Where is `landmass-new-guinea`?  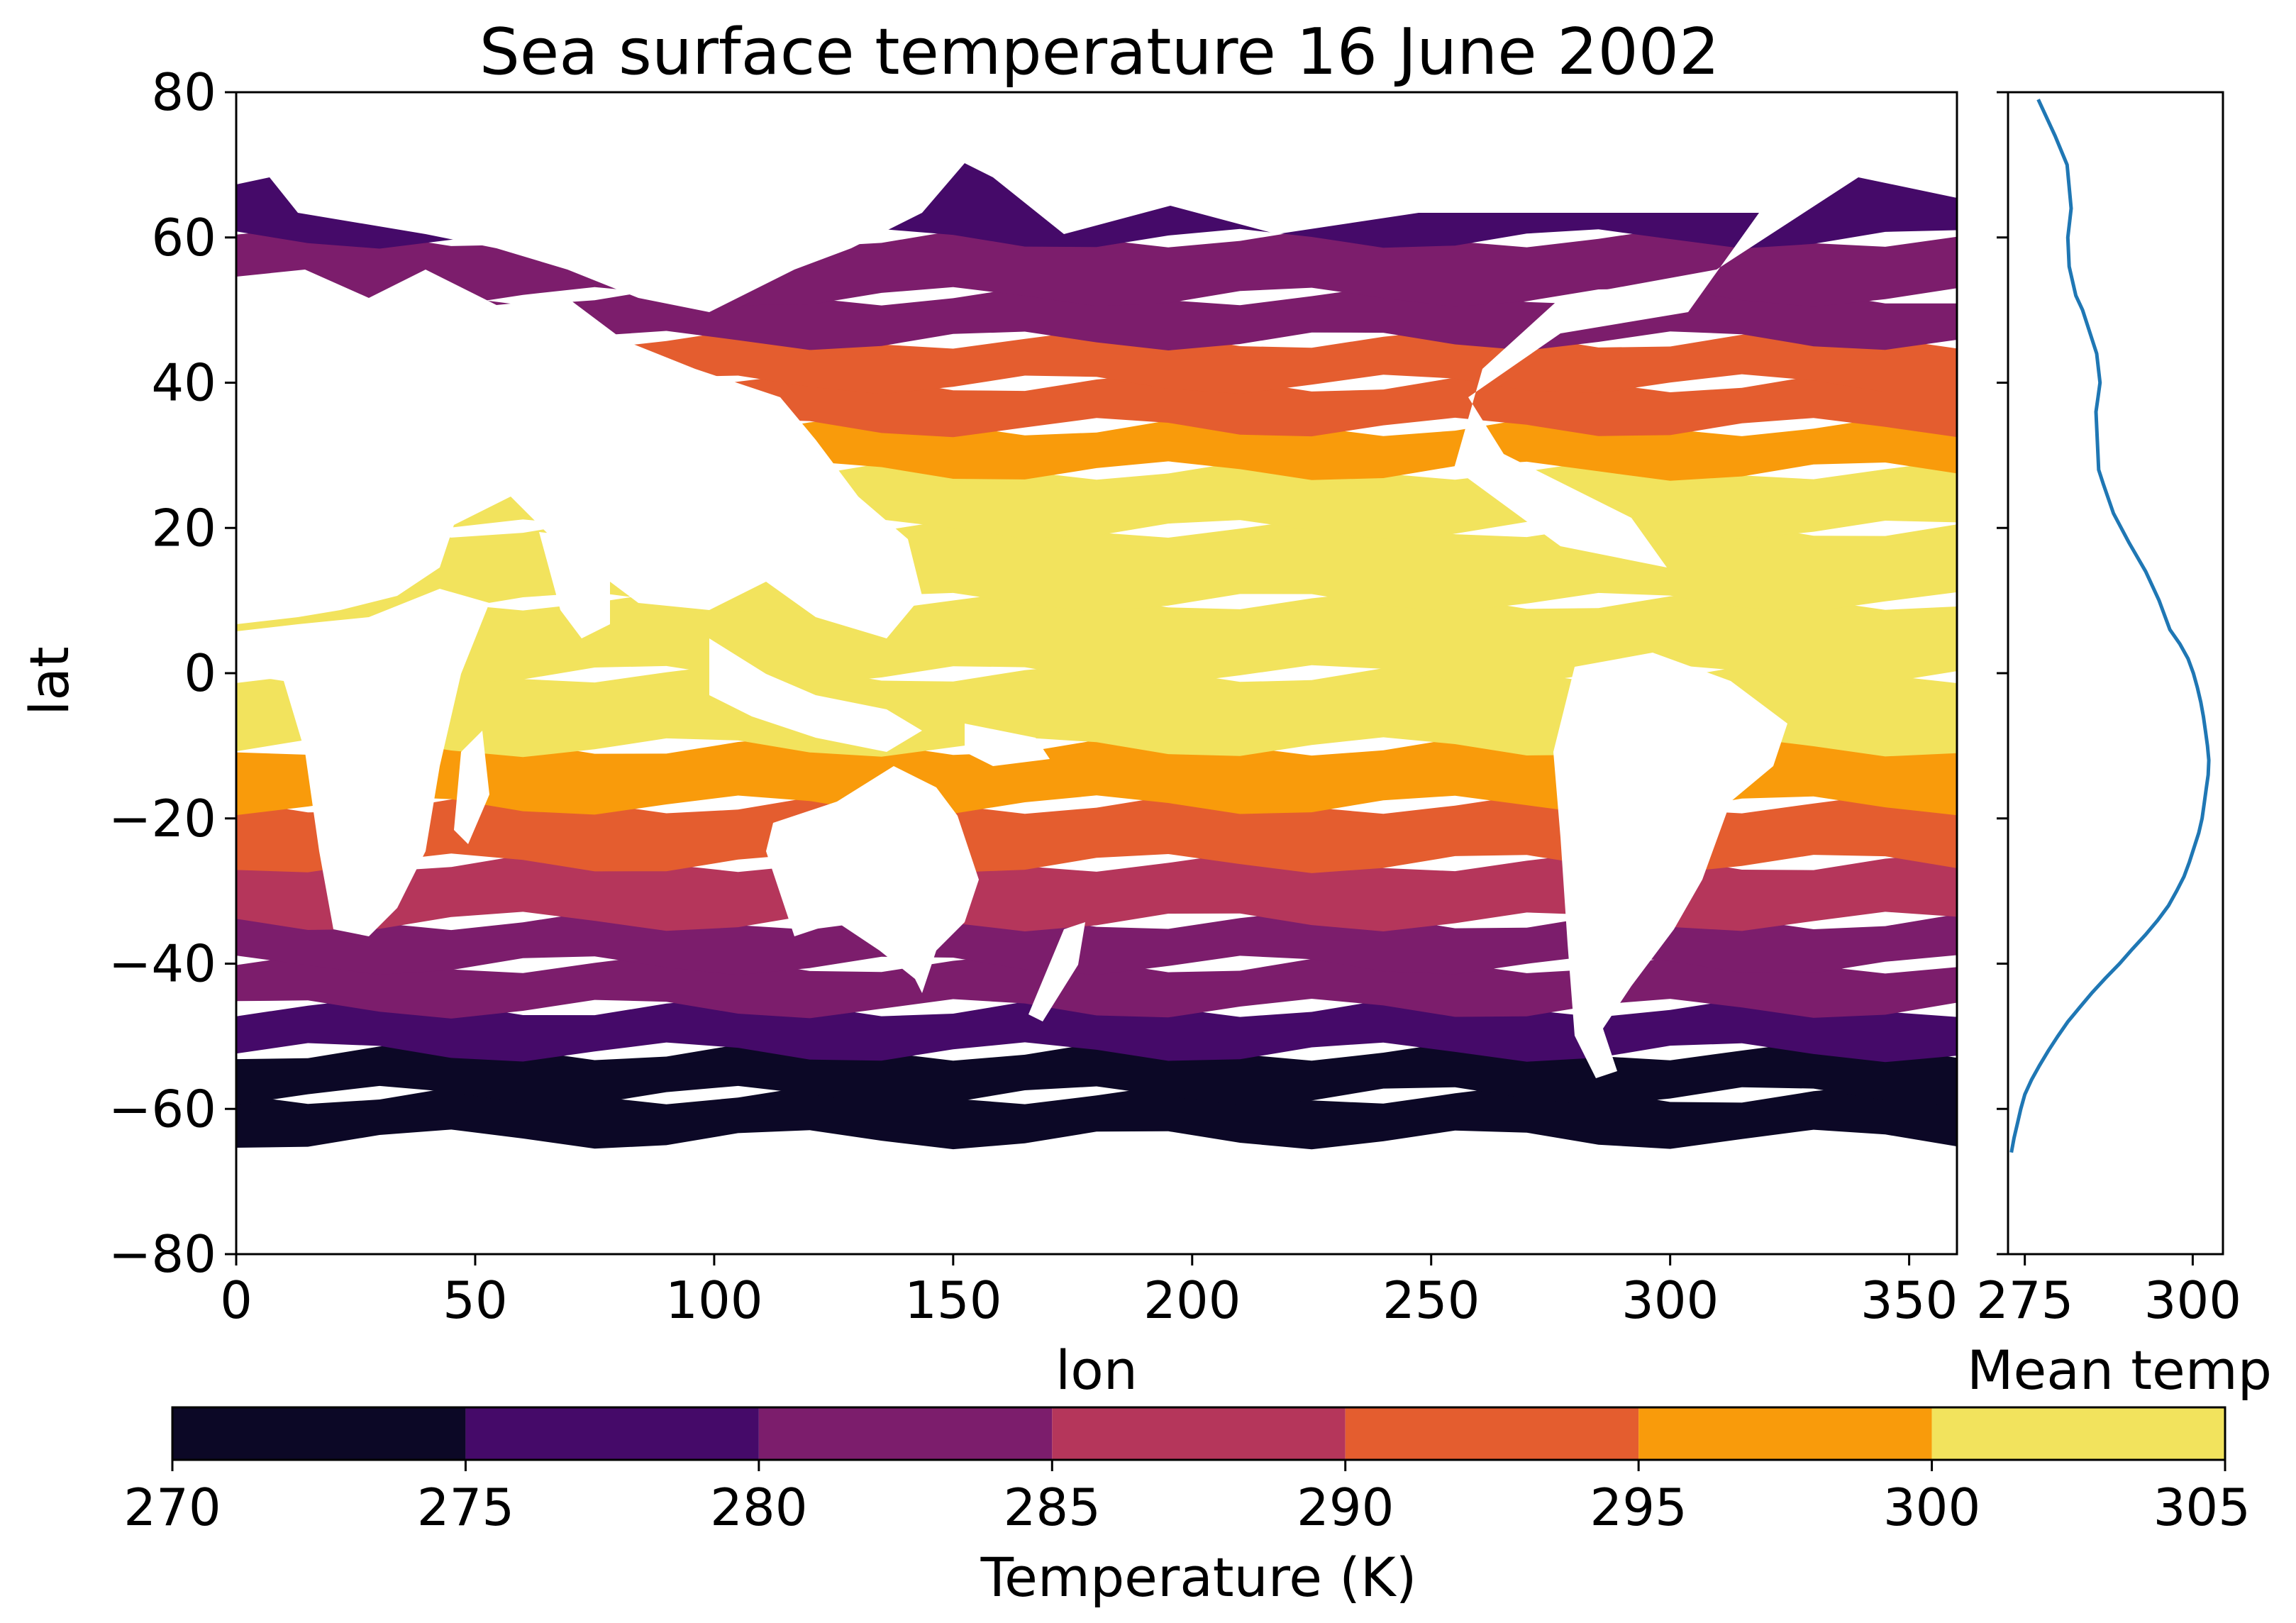 landmass-new-guinea is located at coordinates (1007, 745).